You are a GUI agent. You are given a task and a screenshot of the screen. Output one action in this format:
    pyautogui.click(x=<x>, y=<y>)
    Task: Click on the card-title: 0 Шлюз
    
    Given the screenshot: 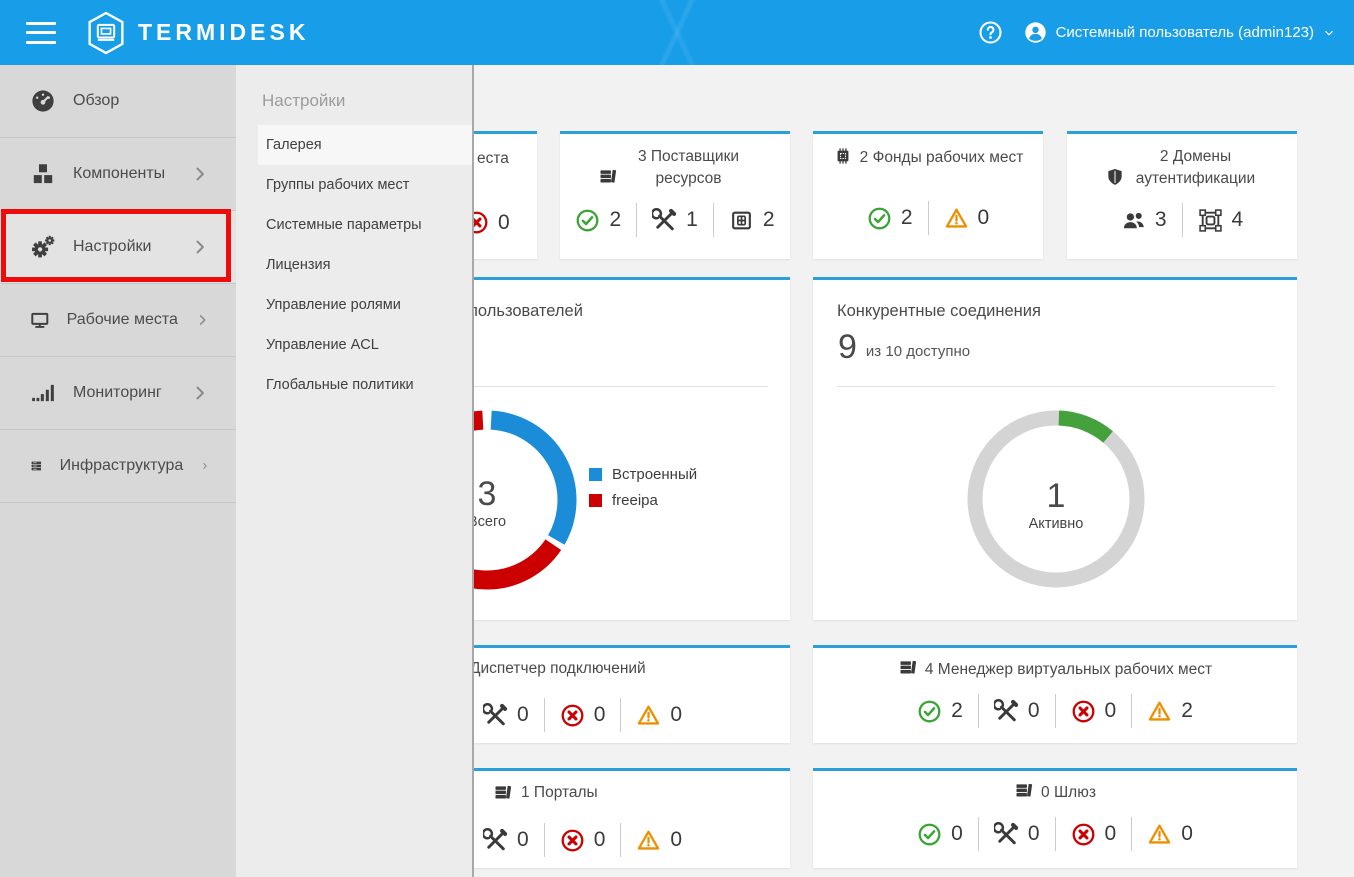 What is the action you would take?
    pyautogui.click(x=1055, y=792)
    